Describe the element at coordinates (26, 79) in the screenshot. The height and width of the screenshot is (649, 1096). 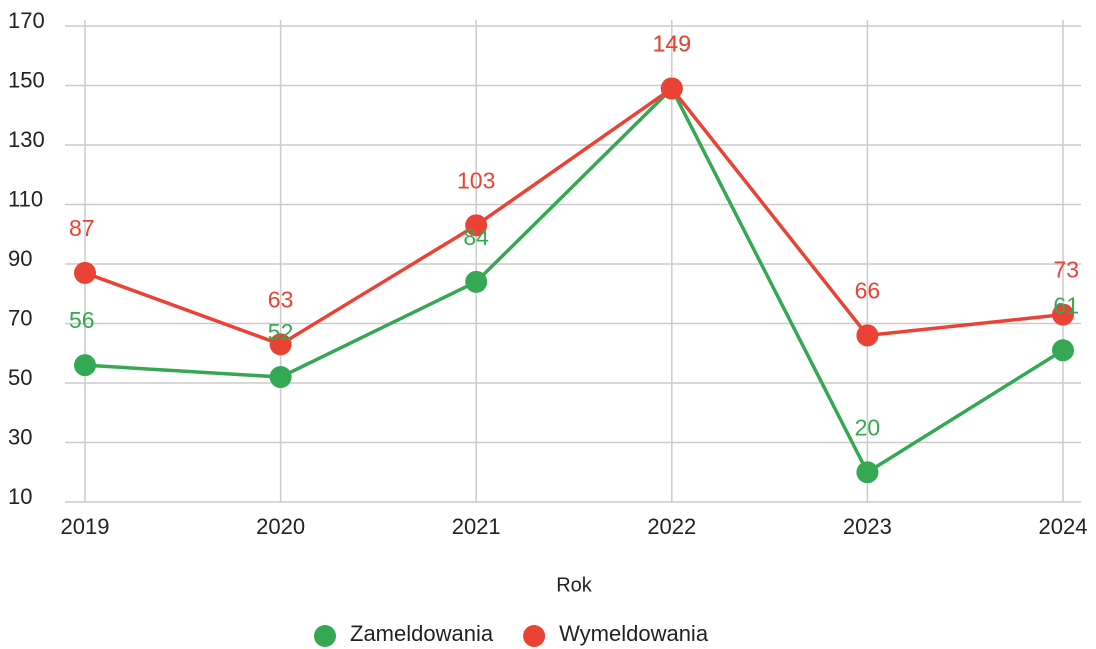
I see `y-tick-label: 150` at that location.